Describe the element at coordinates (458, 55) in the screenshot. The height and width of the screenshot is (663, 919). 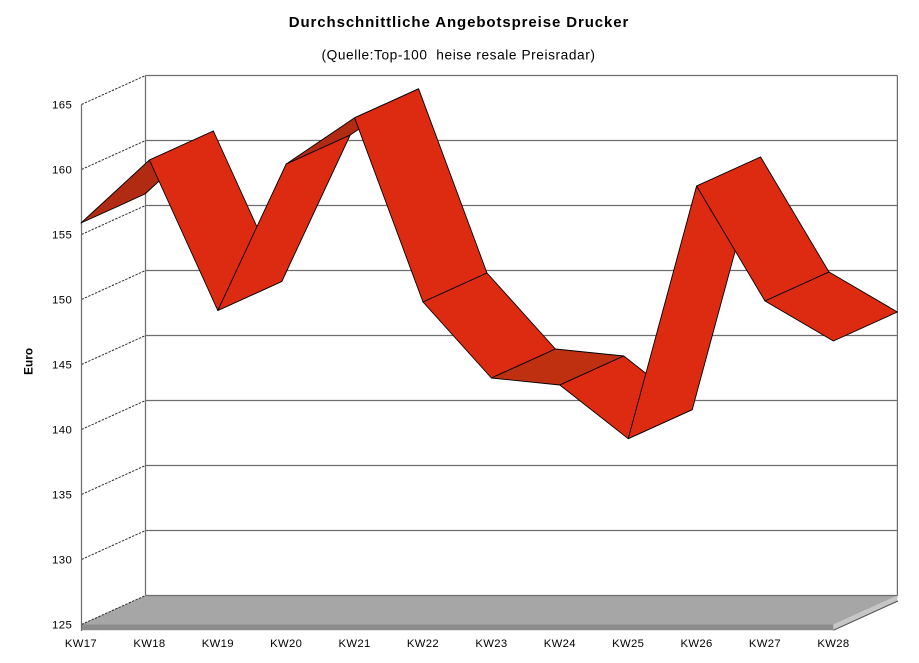
I see `svg-text:(Quelle:Top-100 heise resale: (Quelle:Top-100 heise resale Preisradar)` at that location.